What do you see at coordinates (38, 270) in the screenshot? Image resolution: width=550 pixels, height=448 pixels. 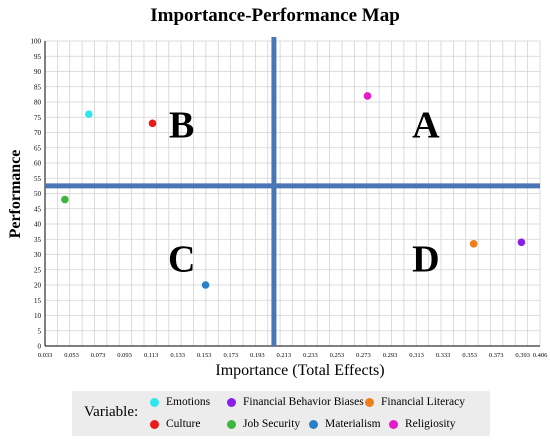 I see `y-tick-label: 25` at bounding box center [38, 270].